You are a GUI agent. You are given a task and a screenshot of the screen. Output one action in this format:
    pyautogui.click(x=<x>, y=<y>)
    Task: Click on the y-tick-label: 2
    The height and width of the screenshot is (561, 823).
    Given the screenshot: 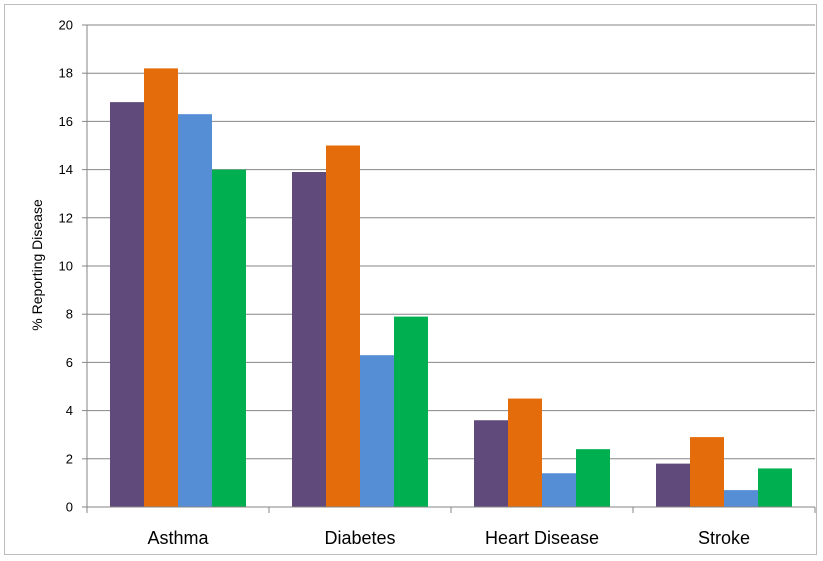 What is the action you would take?
    pyautogui.click(x=69, y=458)
    